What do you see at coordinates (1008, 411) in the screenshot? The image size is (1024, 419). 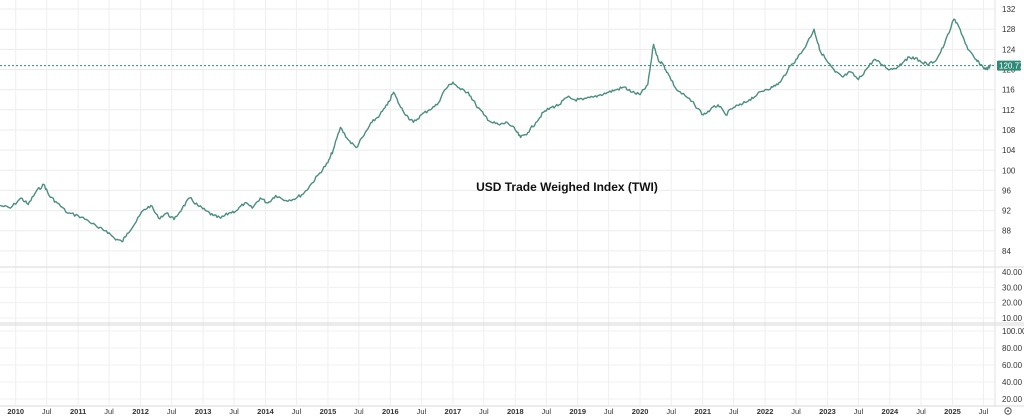 I see `settings-gear-icon` at bounding box center [1008, 411].